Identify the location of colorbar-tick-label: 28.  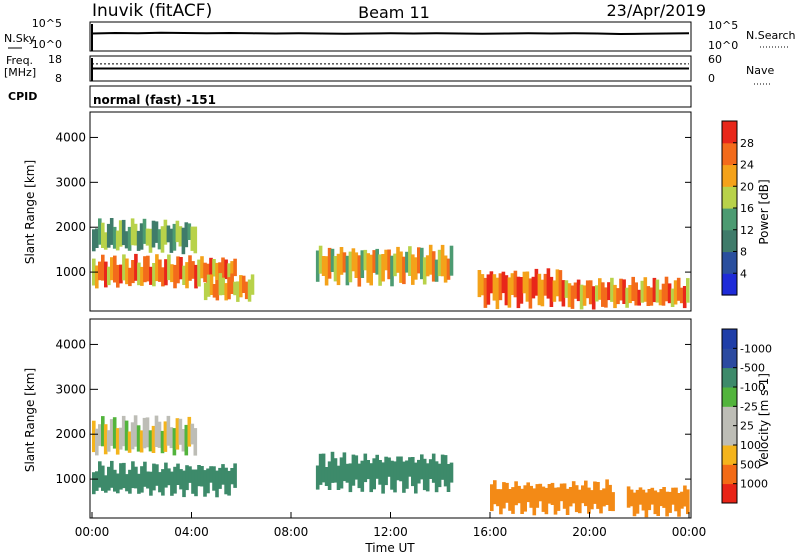
(747, 143).